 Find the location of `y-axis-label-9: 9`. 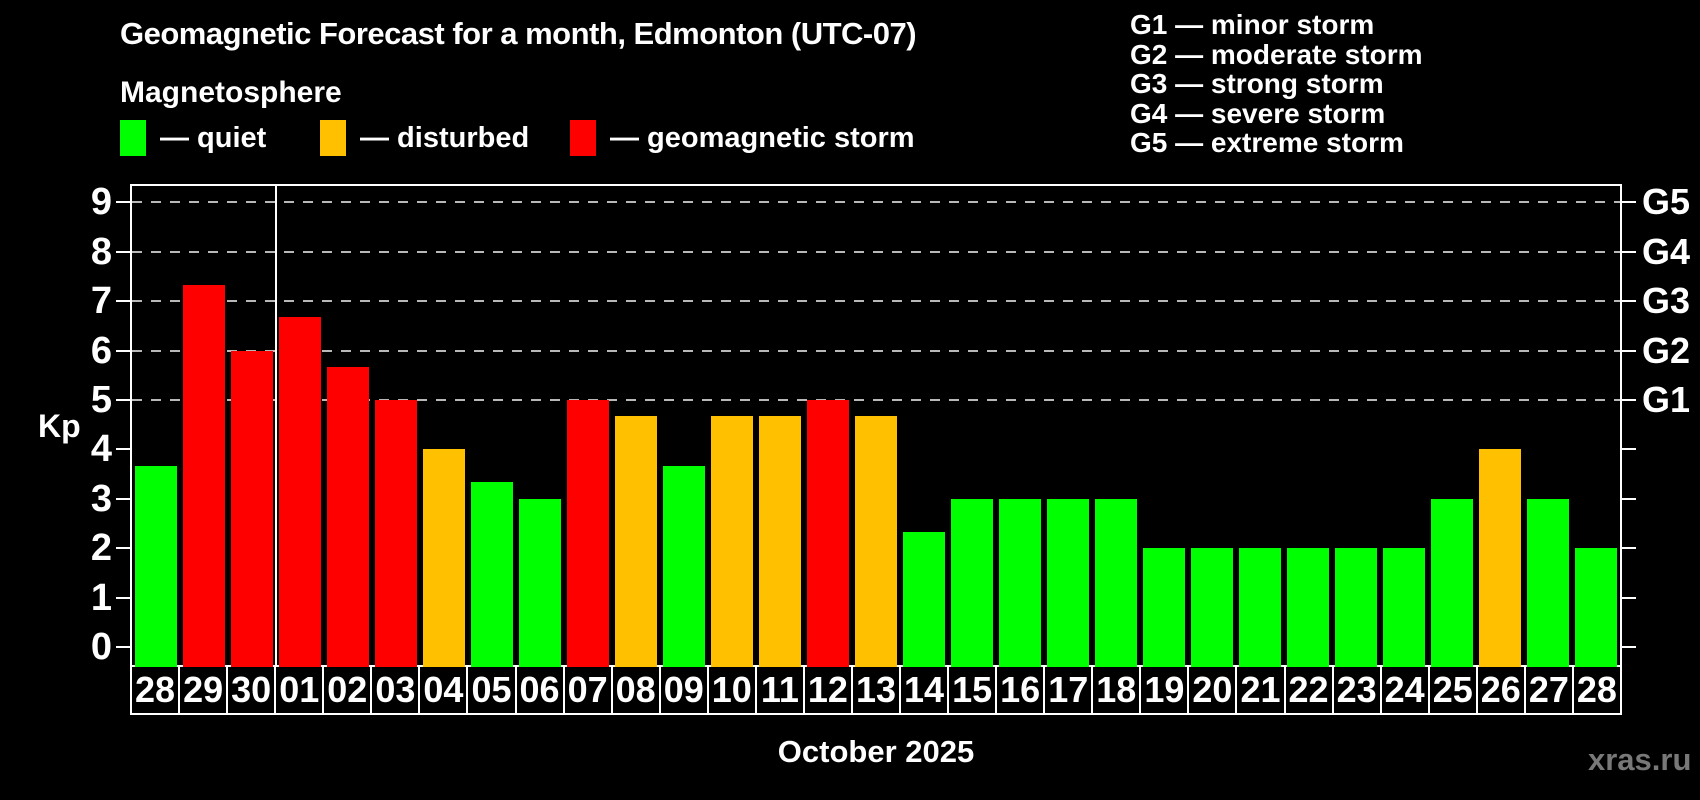

y-axis-label-9: 9 is located at coordinates (101, 202).